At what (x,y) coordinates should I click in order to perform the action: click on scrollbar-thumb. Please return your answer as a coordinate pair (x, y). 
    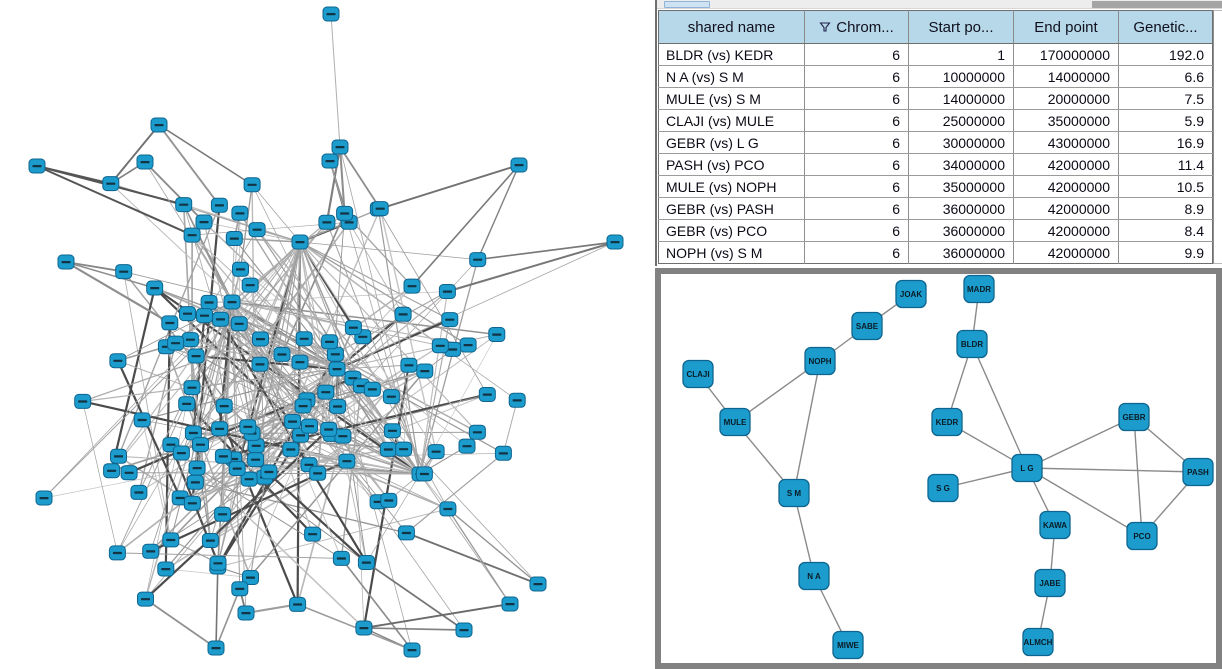
    Looking at the image, I should click on (687, 4).